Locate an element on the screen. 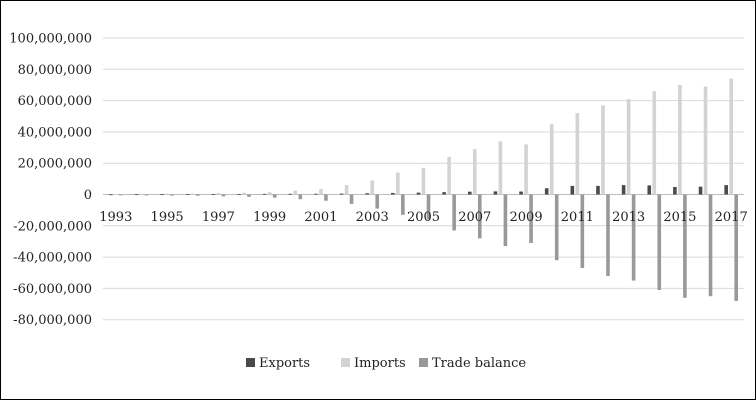  bar-imports-2005 is located at coordinates (423, 181).